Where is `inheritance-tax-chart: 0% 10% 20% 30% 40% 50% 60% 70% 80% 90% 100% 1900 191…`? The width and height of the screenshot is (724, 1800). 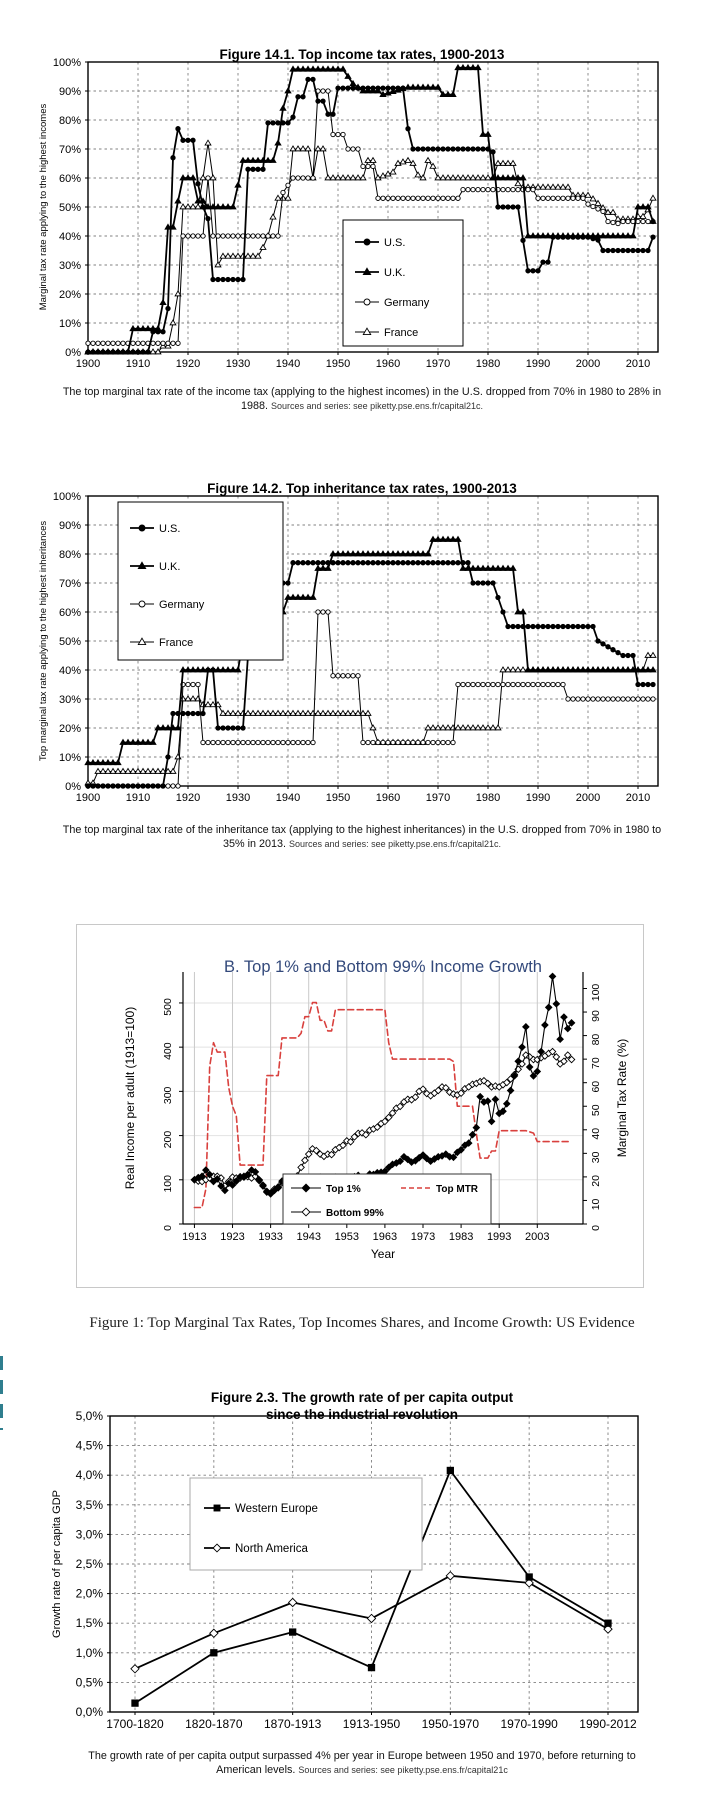
inheritance-tax-chart: 0% 10% 20% 30% 40% 50% 60% 70% 80% 90% 100% 1900 191… is located at coordinates (348, 647).